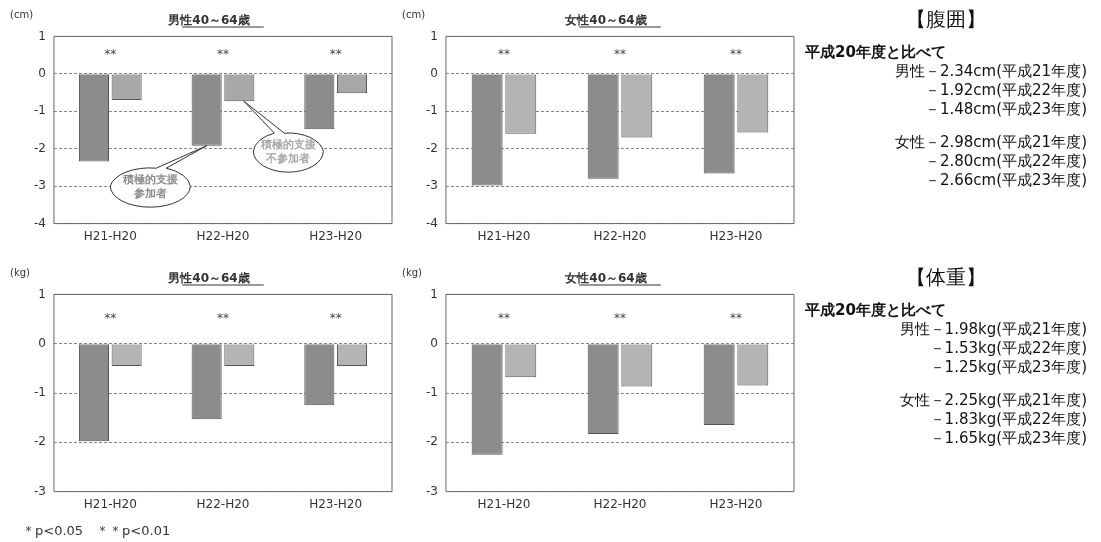 The height and width of the screenshot is (542, 1101). Describe the element at coordinates (1007, 348) in the screenshot. I see `text: －1.53kg(平成22年度)` at that location.